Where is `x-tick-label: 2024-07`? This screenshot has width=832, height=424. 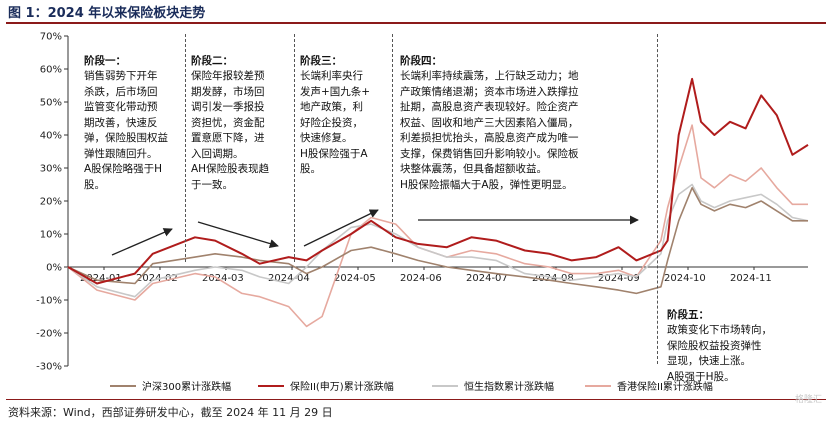
x-tick-label: 2024-07 is located at coordinates (487, 278).